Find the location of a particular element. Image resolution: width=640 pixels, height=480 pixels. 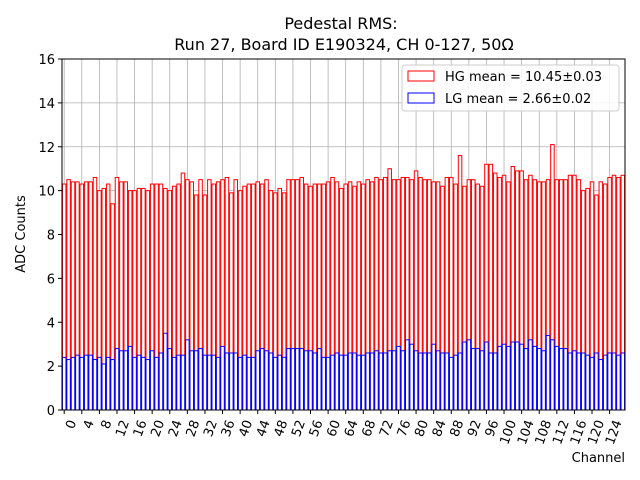

x-tick-label: 84 is located at coordinates (440, 428).